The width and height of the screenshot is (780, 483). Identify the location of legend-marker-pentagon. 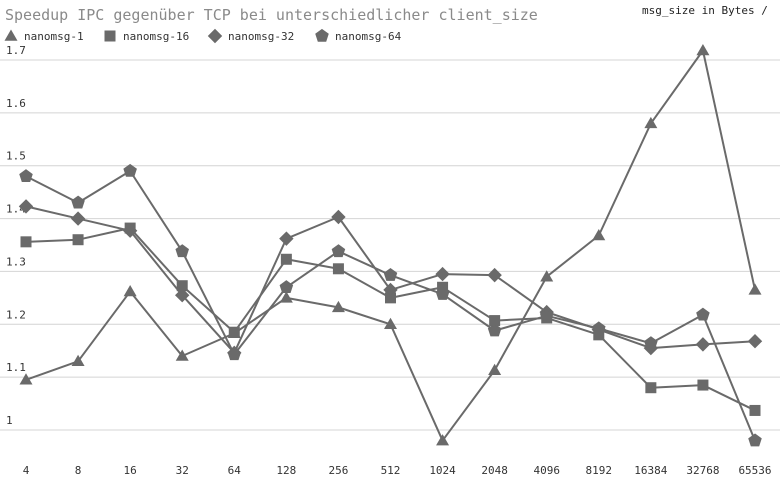
(322, 35).